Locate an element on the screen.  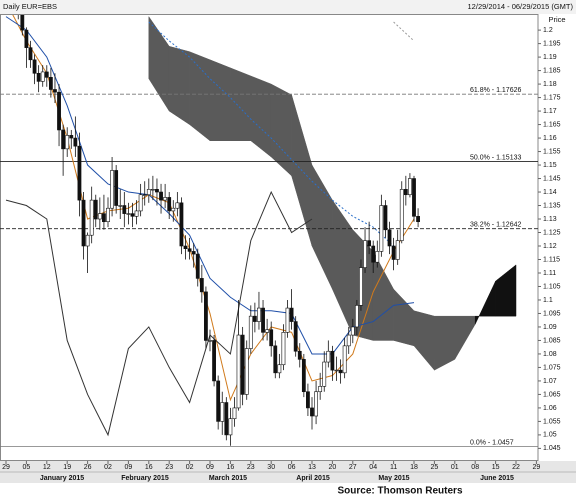
x-tick-label: 29 is located at coordinates (537, 467).